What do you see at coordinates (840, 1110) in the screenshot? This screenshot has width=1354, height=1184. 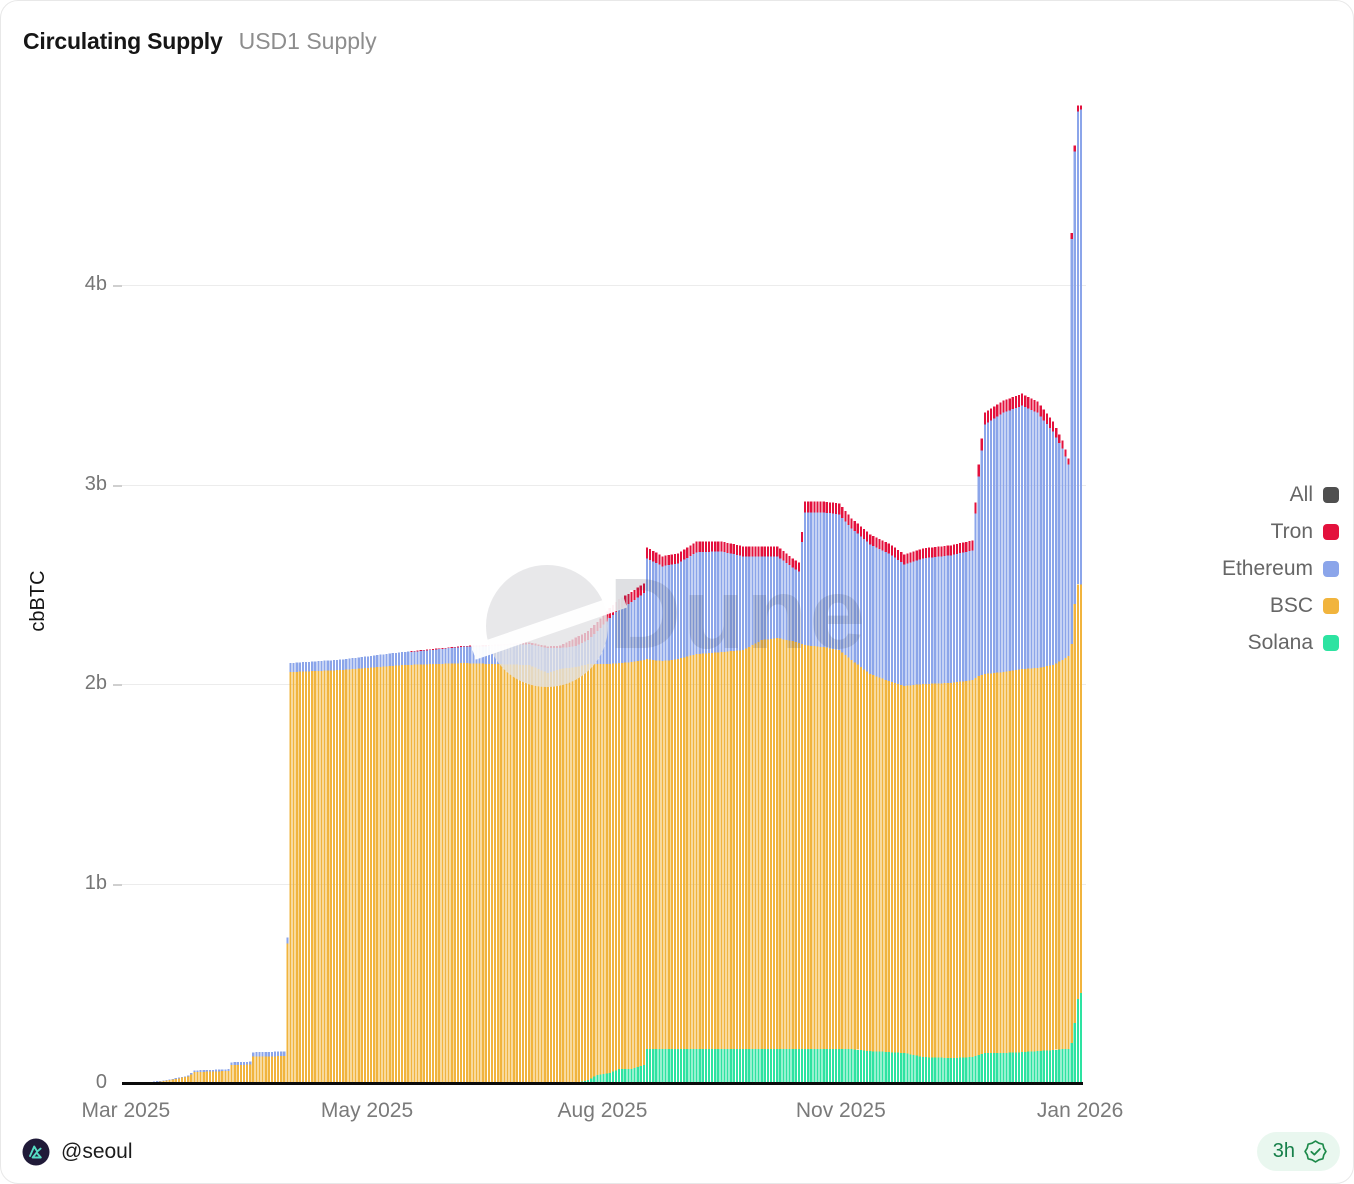 I see `x-tick-label: Nov 2025` at bounding box center [840, 1110].